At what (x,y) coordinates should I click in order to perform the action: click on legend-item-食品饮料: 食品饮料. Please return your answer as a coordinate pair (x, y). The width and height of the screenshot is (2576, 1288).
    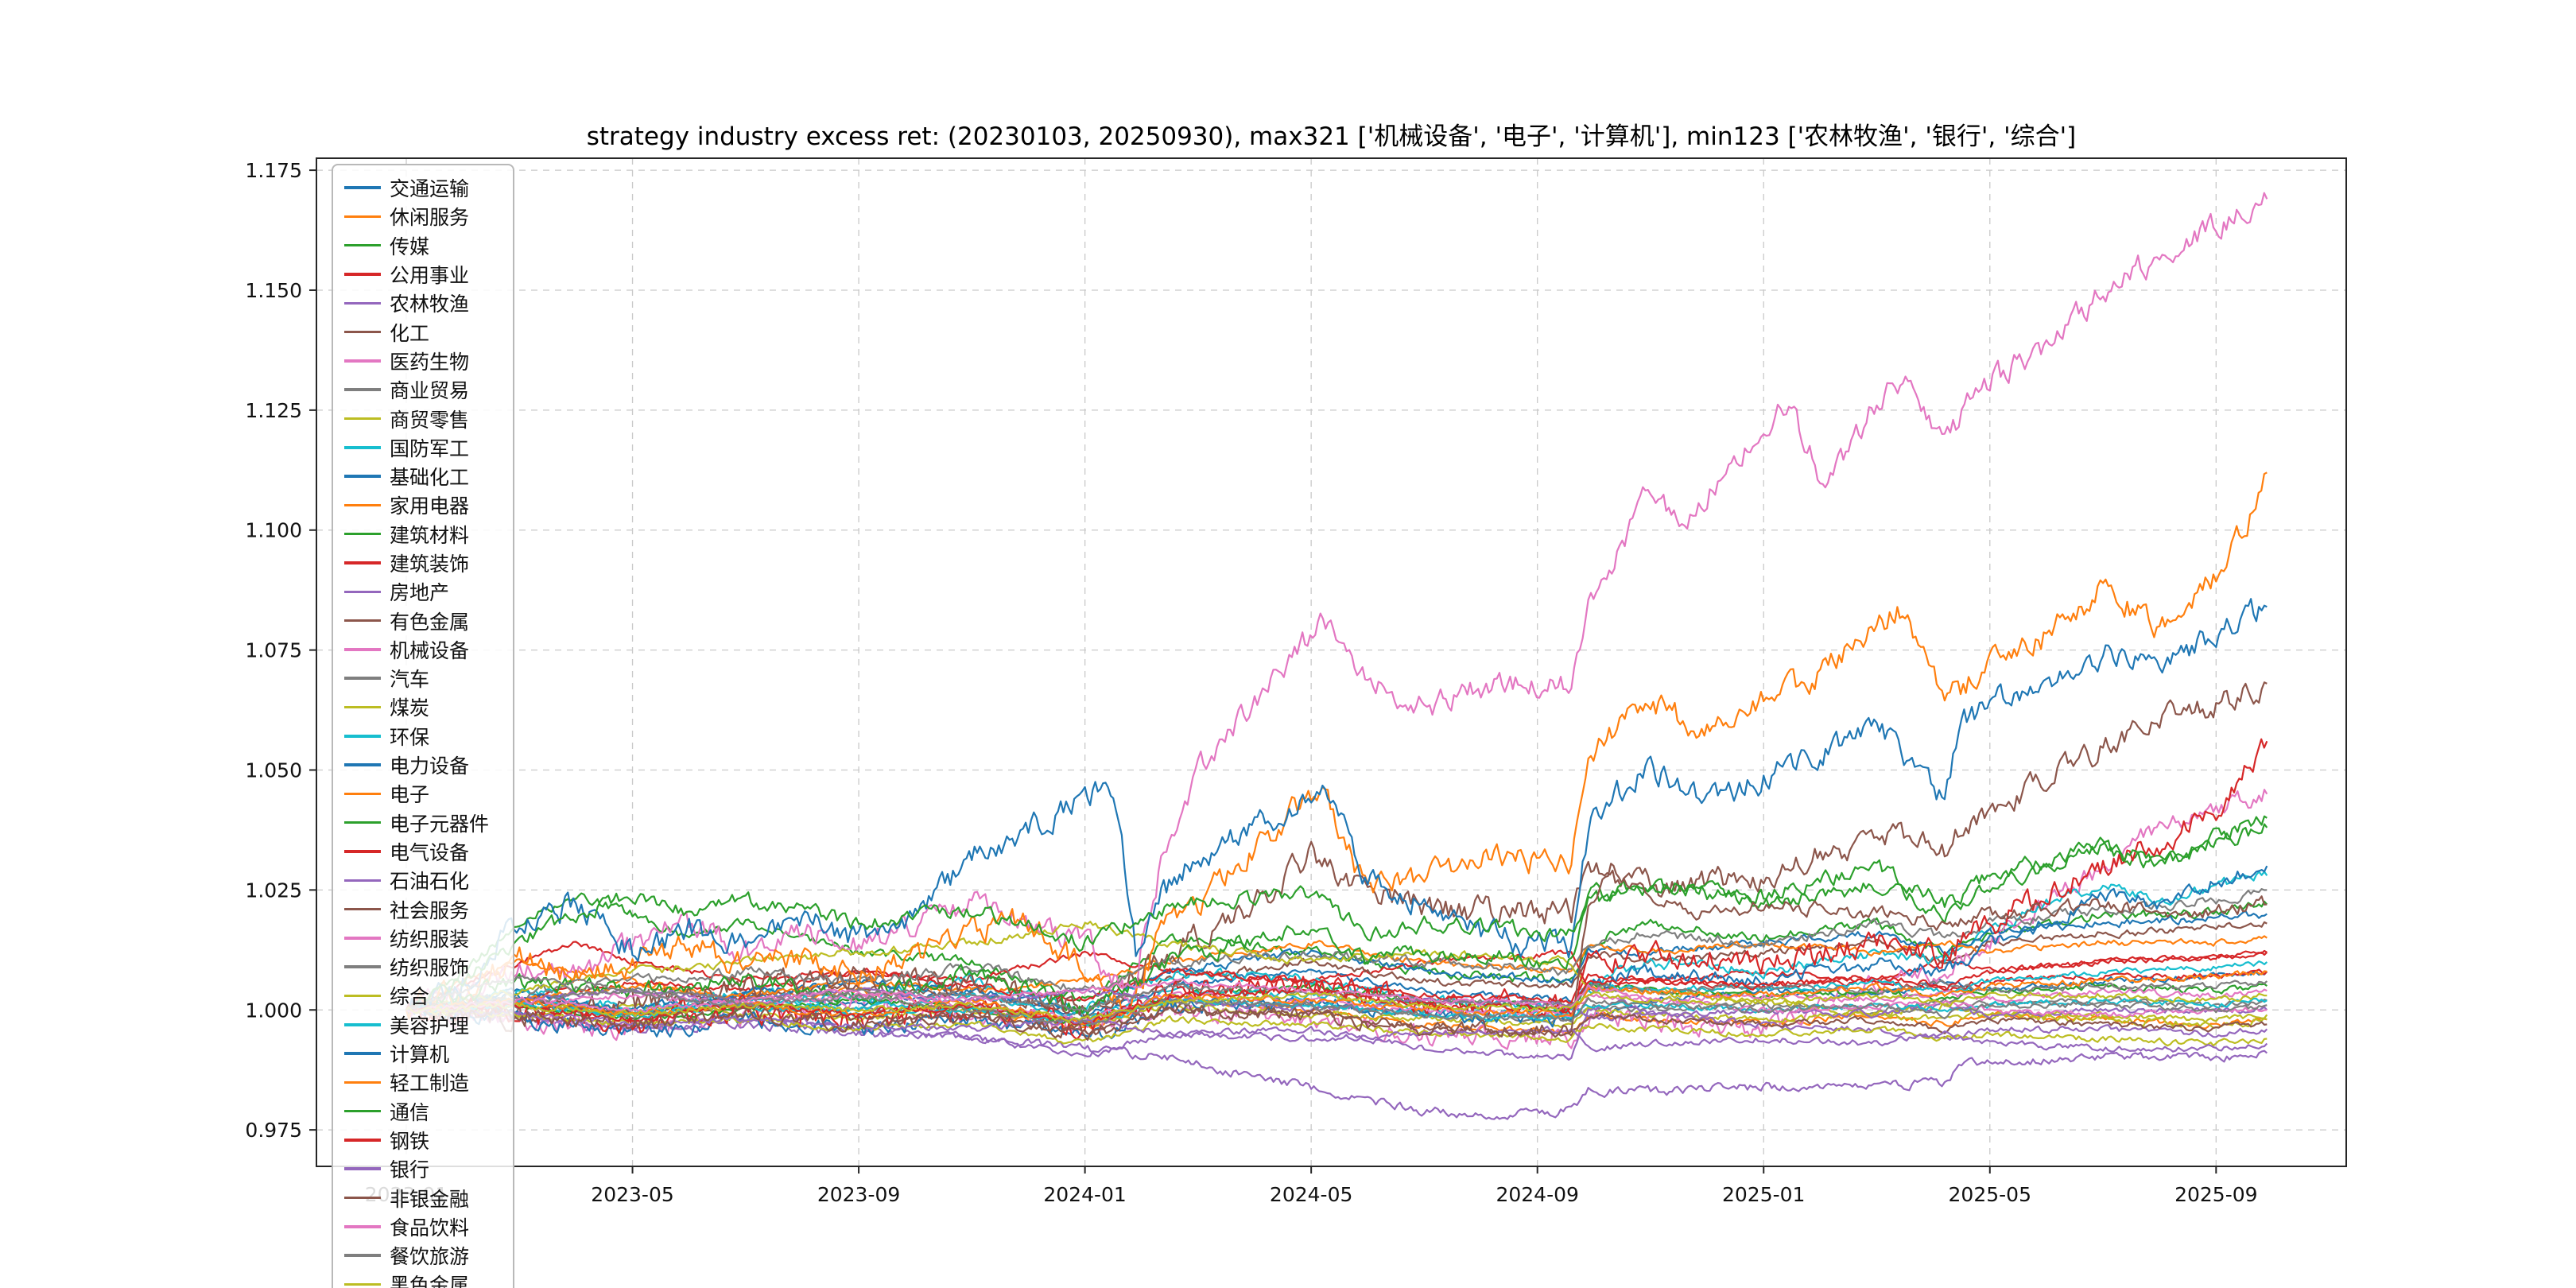
    Looking at the image, I should click on (423, 1226).